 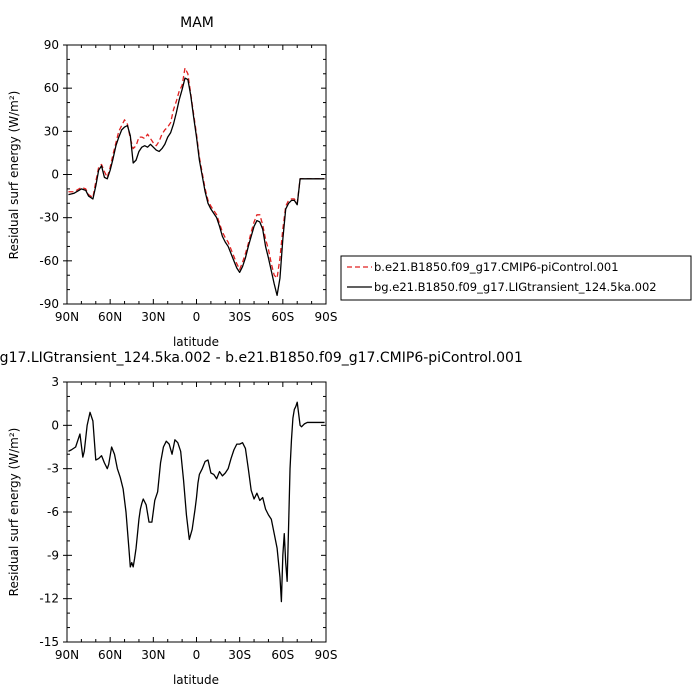 What do you see at coordinates (496, 267) in the screenshot?
I see `legend-label-control: b.e21.B1850.f09_g17.CMIP6-piControl.001` at bounding box center [496, 267].